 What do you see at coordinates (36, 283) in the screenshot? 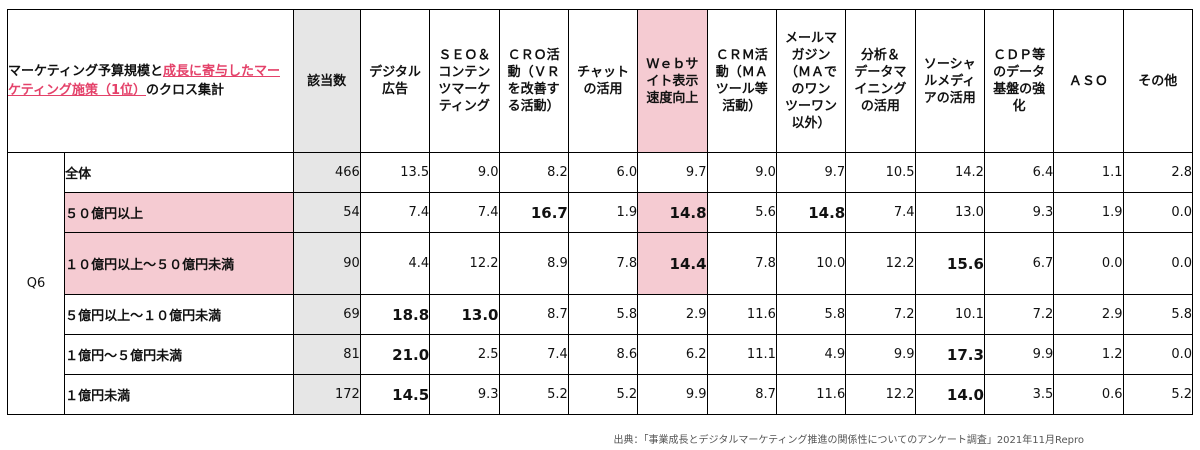
I see `question-label: Q6` at bounding box center [36, 283].